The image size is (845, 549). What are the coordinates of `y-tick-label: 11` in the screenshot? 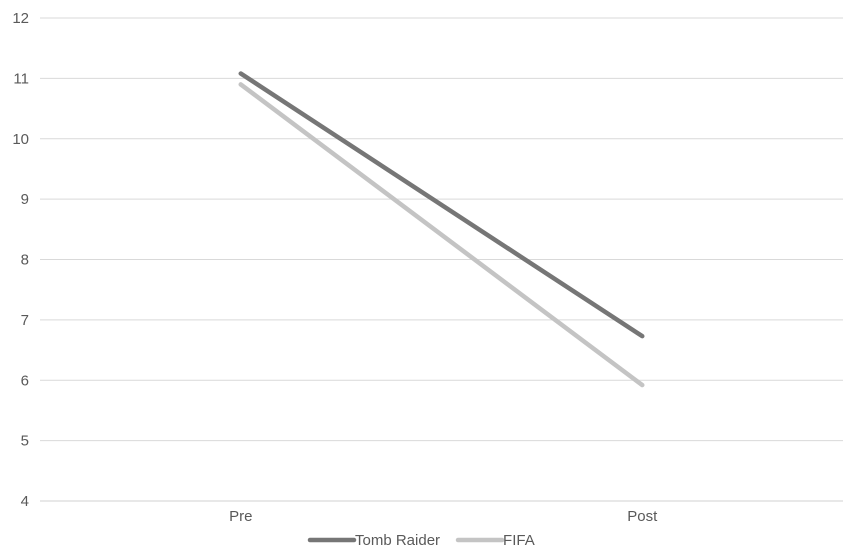 It's located at (21, 78).